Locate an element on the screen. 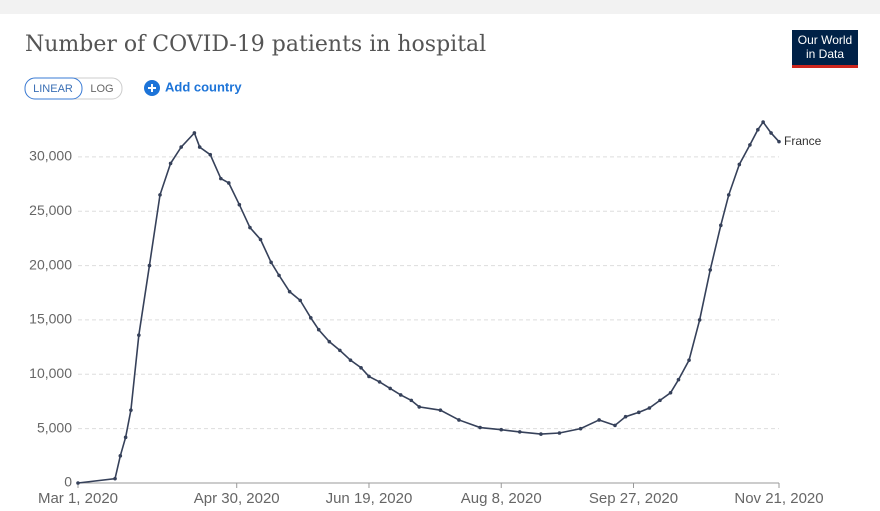 The width and height of the screenshot is (880, 511). add-country: Add country is located at coordinates (203, 86).